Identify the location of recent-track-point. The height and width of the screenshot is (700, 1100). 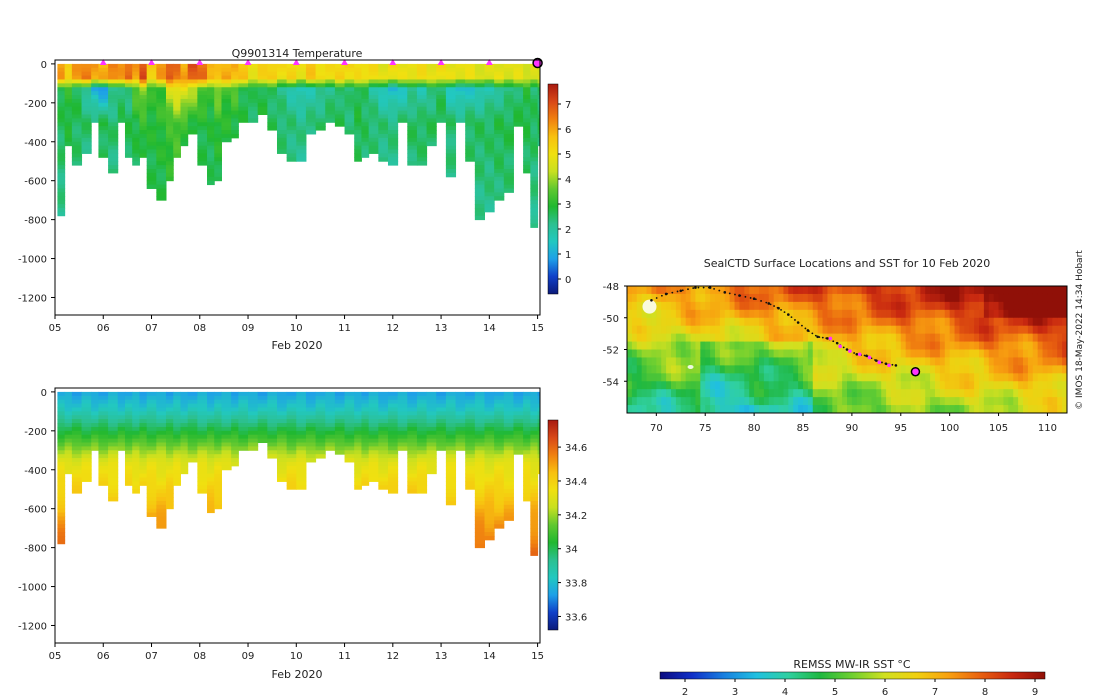
(859, 354).